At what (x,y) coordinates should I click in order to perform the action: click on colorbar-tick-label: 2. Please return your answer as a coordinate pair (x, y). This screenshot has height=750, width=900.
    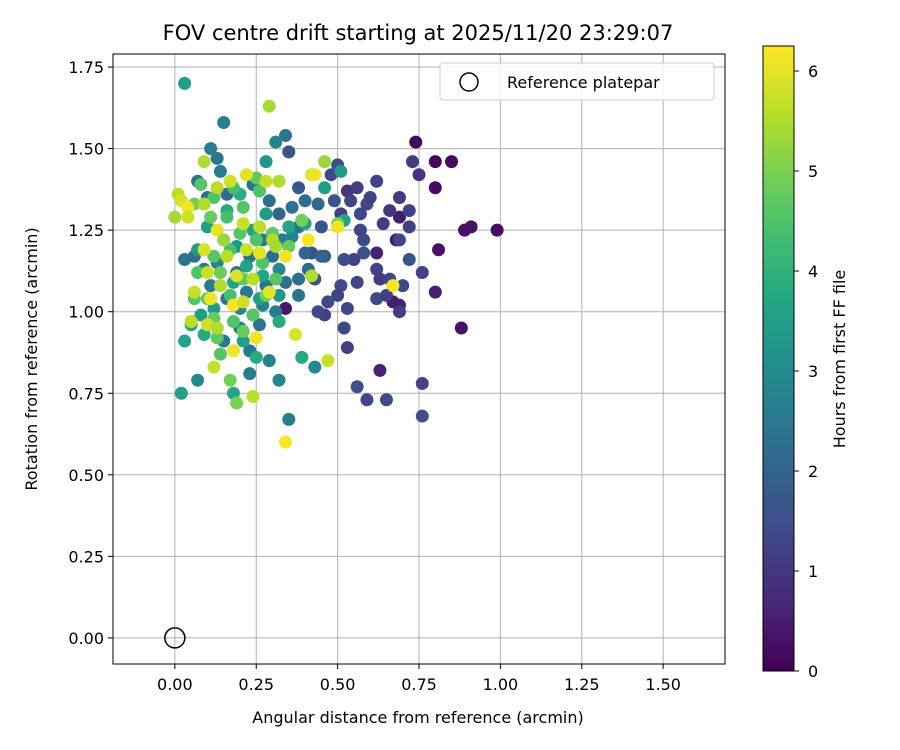
    Looking at the image, I should click on (813, 471).